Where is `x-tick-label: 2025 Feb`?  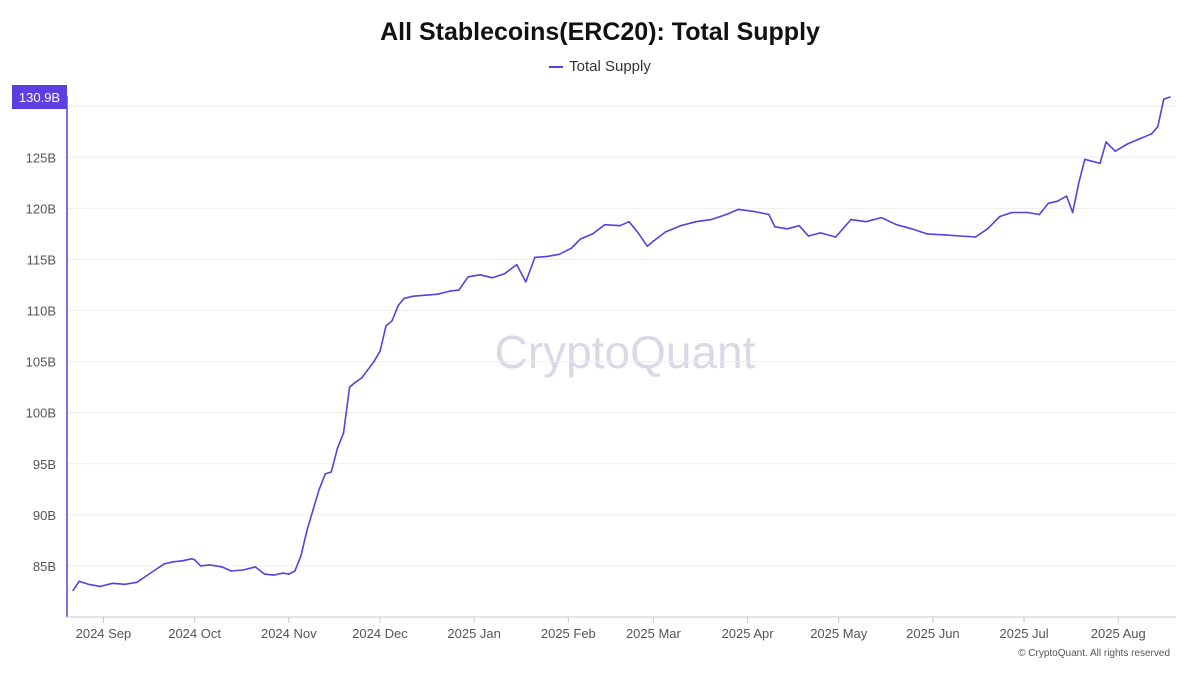 x-tick-label: 2025 Feb is located at coordinates (568, 633).